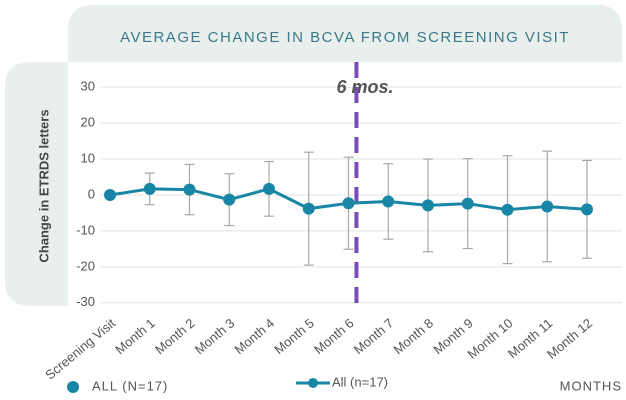 This screenshot has height=400, width=626. I want to click on x-tick-label: Month 8, so click(414, 336).